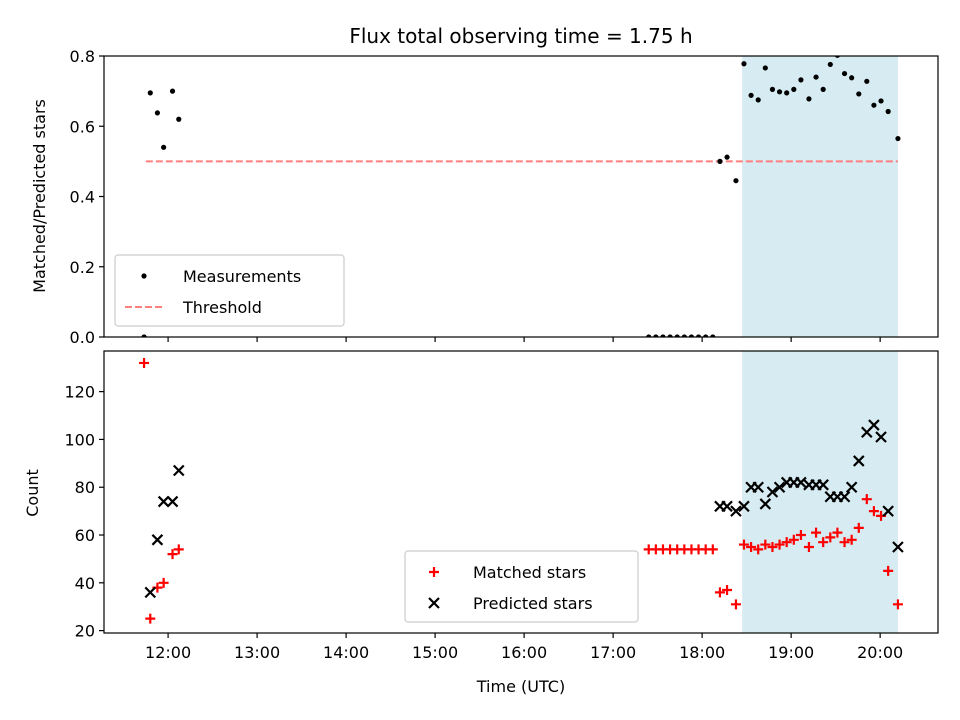 This screenshot has width=960, height=720. What do you see at coordinates (613, 652) in the screenshot?
I see `x-tick-label: 17:00` at bounding box center [613, 652].